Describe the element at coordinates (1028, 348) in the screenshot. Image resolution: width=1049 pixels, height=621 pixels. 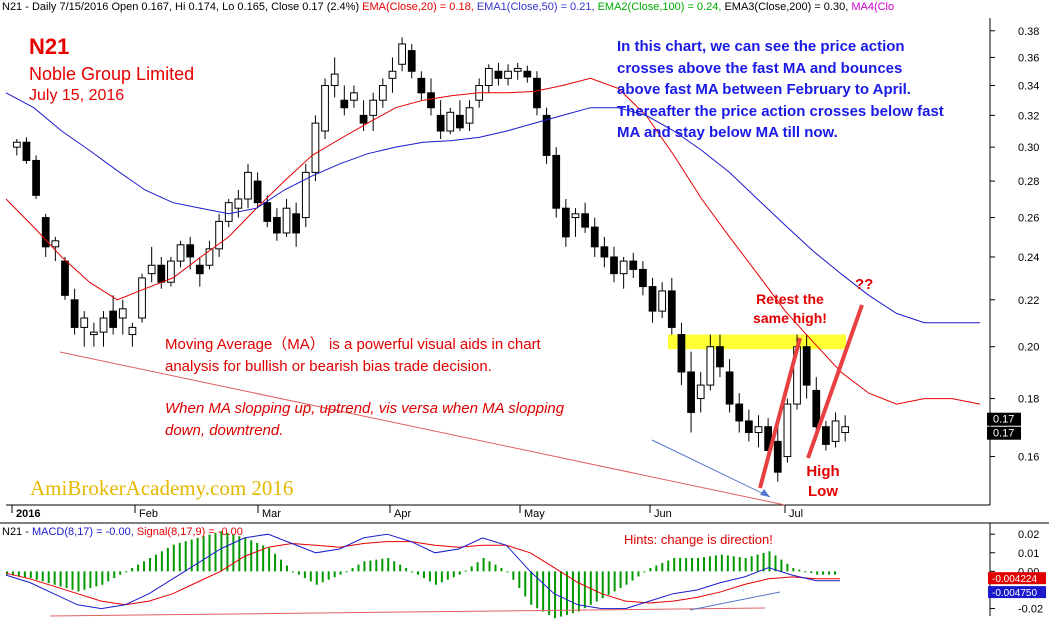
I see `y-tick-label: 0.20` at that location.